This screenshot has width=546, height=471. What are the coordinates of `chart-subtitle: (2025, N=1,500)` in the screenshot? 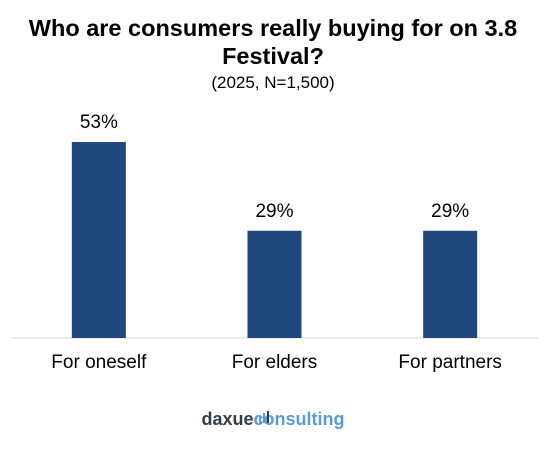 It's located at (273, 82).